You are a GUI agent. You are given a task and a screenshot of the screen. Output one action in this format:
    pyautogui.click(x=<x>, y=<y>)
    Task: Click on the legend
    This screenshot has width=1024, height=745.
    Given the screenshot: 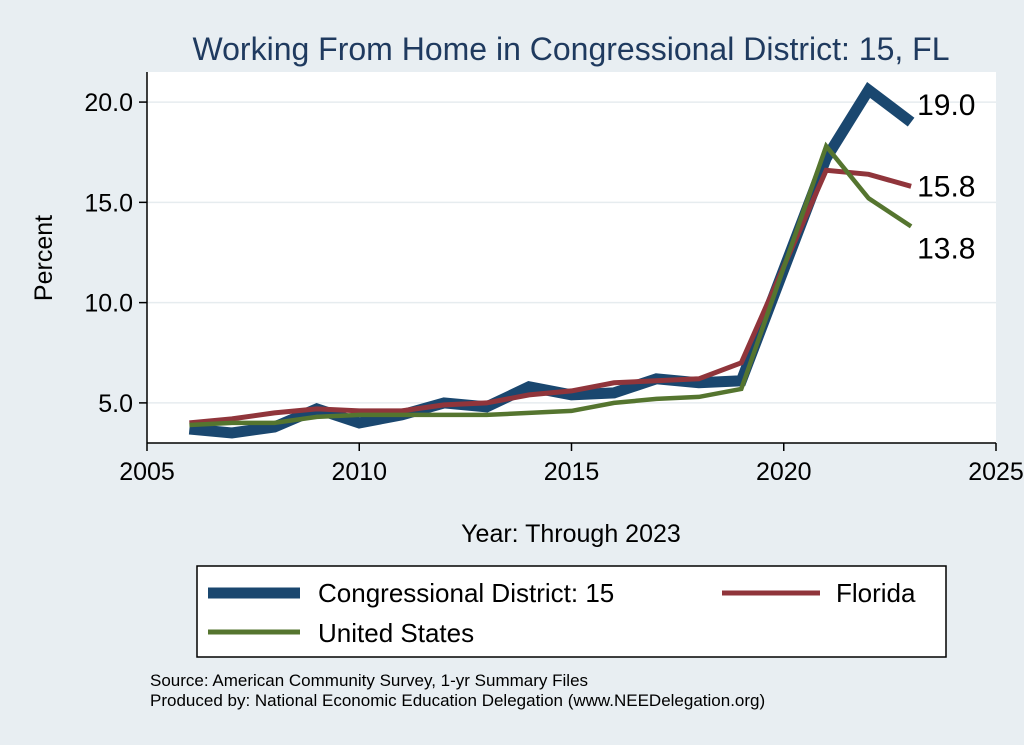 What is the action you would take?
    pyautogui.click(x=571, y=611)
    